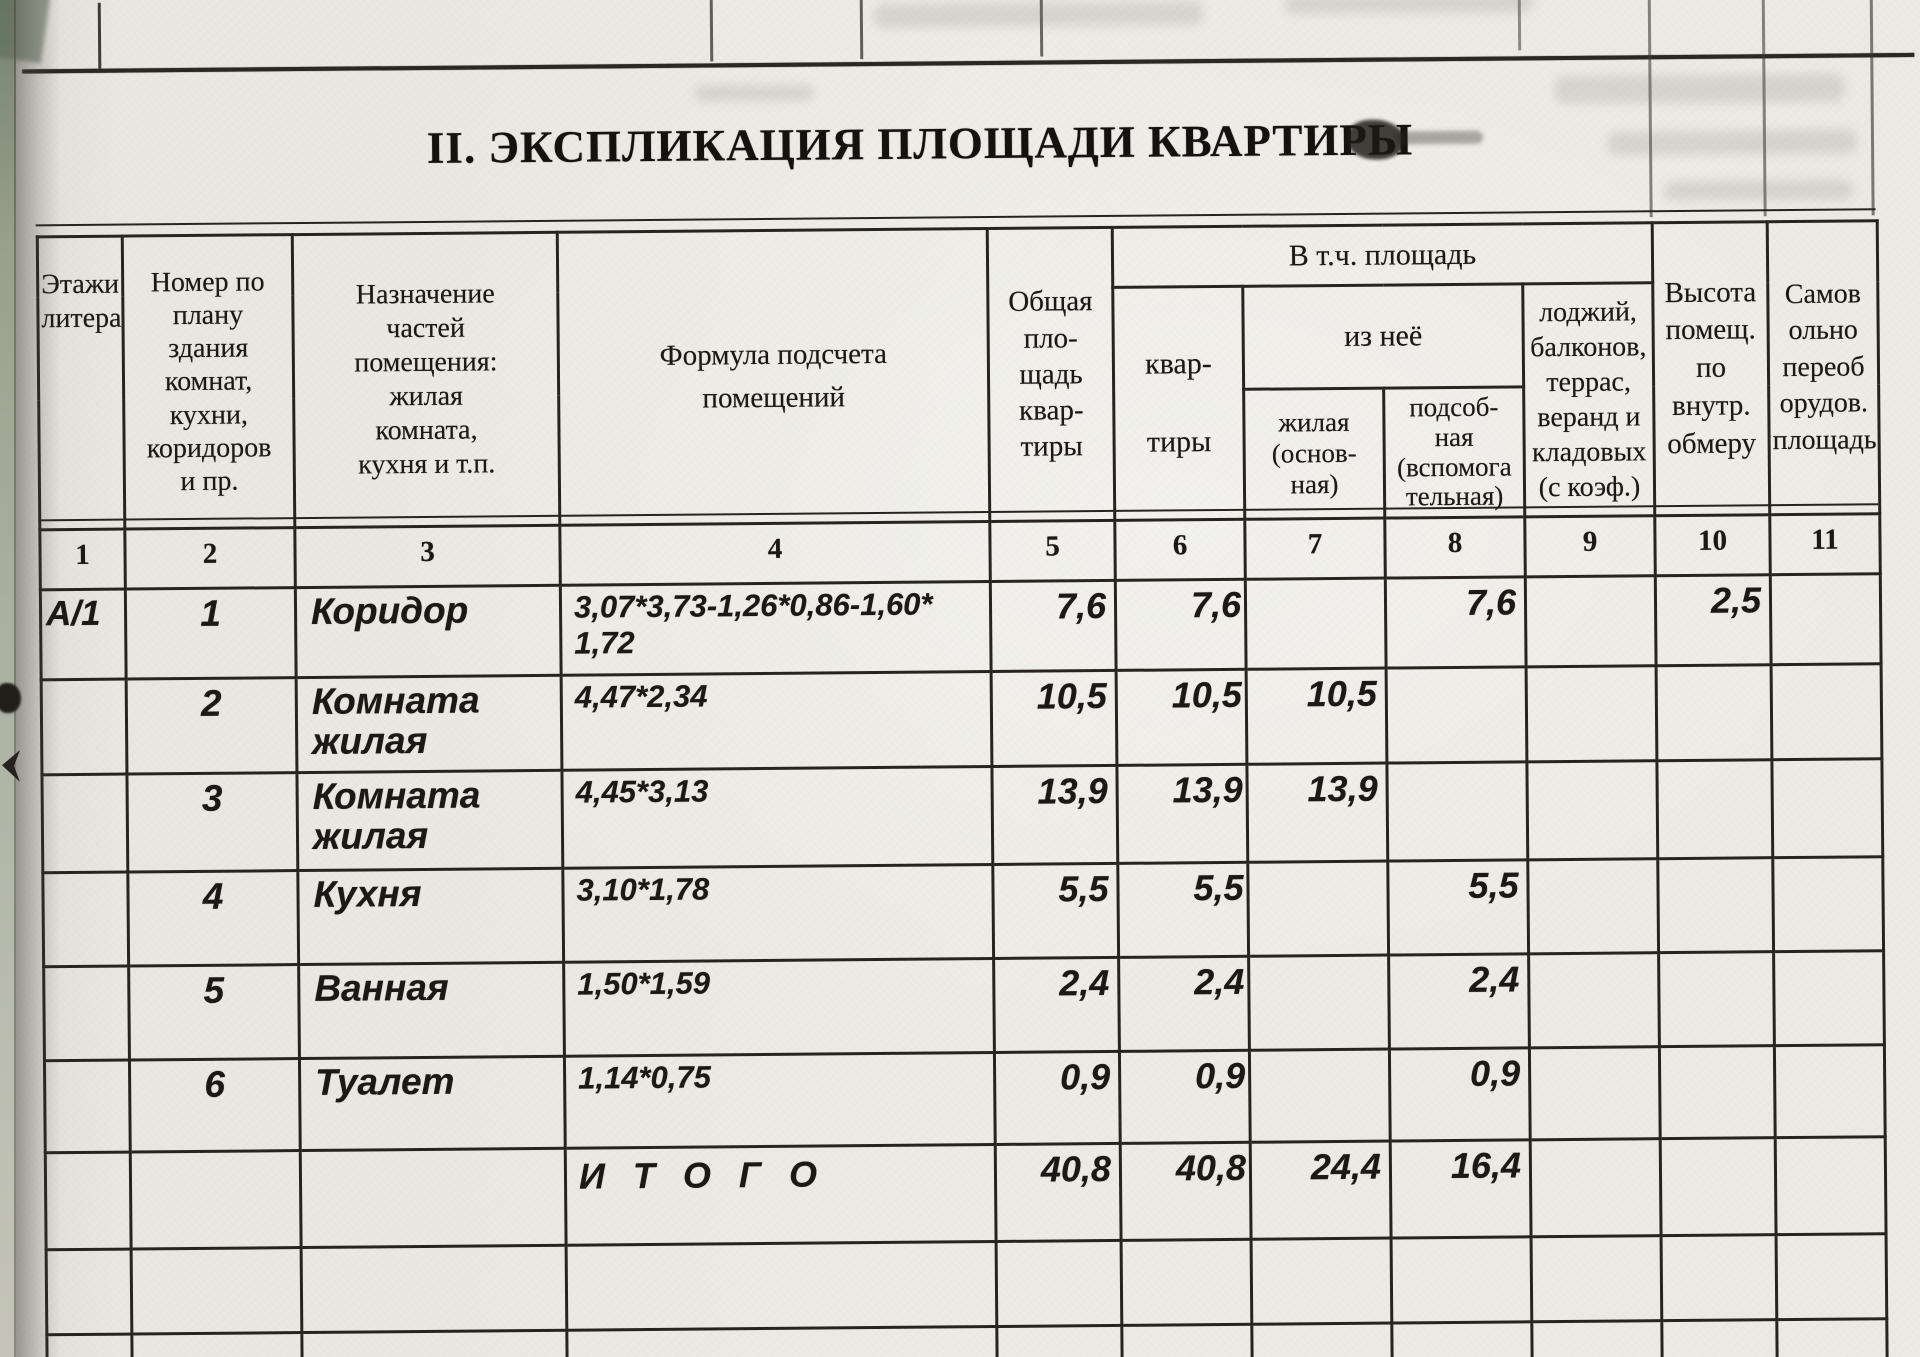 This screenshot has width=1920, height=1357. What do you see at coordinates (1052, 551) in the screenshot?
I see `column-number: 5` at bounding box center [1052, 551].